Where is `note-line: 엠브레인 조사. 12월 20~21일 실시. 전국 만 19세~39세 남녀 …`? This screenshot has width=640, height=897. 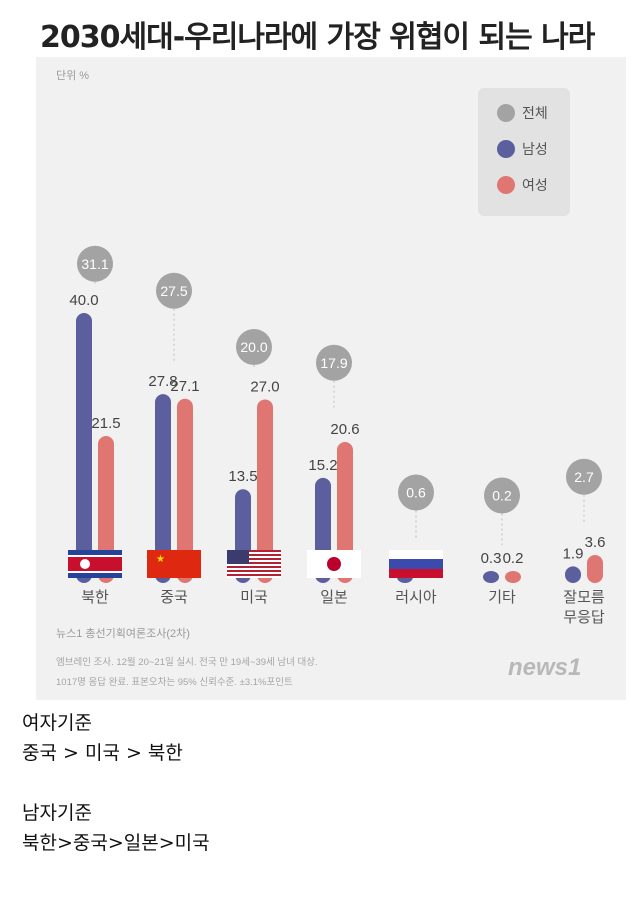 note-line: 엠브레인 조사. 12월 20~21일 실시. 전국 만 19세~39세 남녀 … is located at coordinates (187, 662).